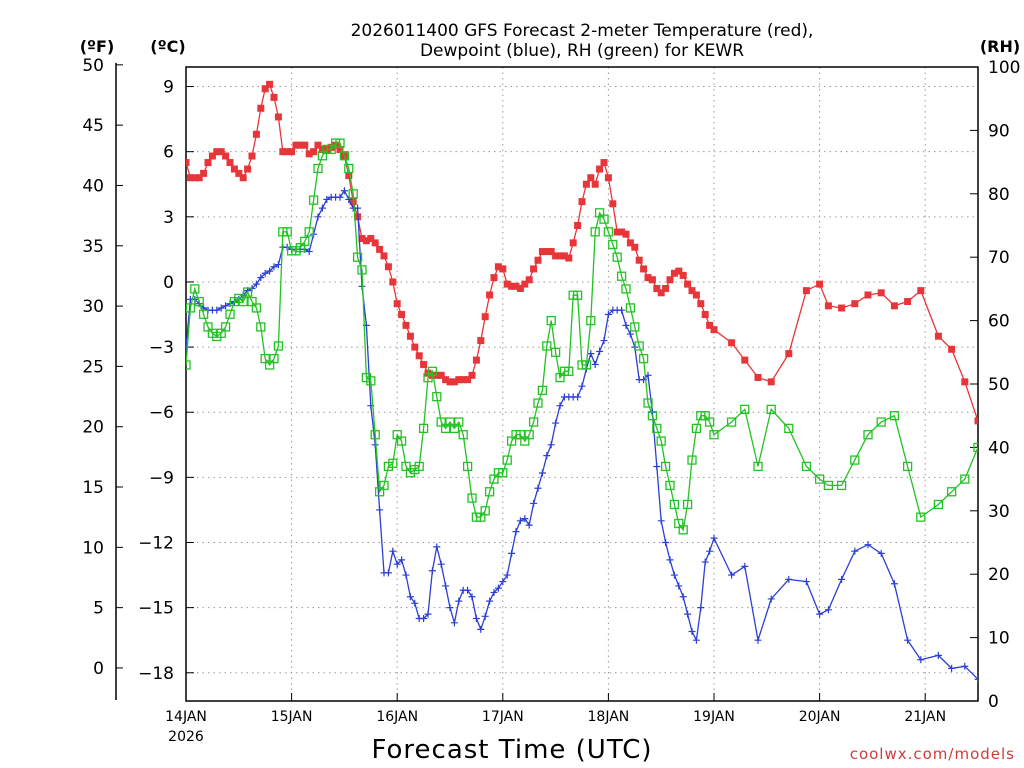  I want to click on celsius-tick-label: 3, so click(168, 218).